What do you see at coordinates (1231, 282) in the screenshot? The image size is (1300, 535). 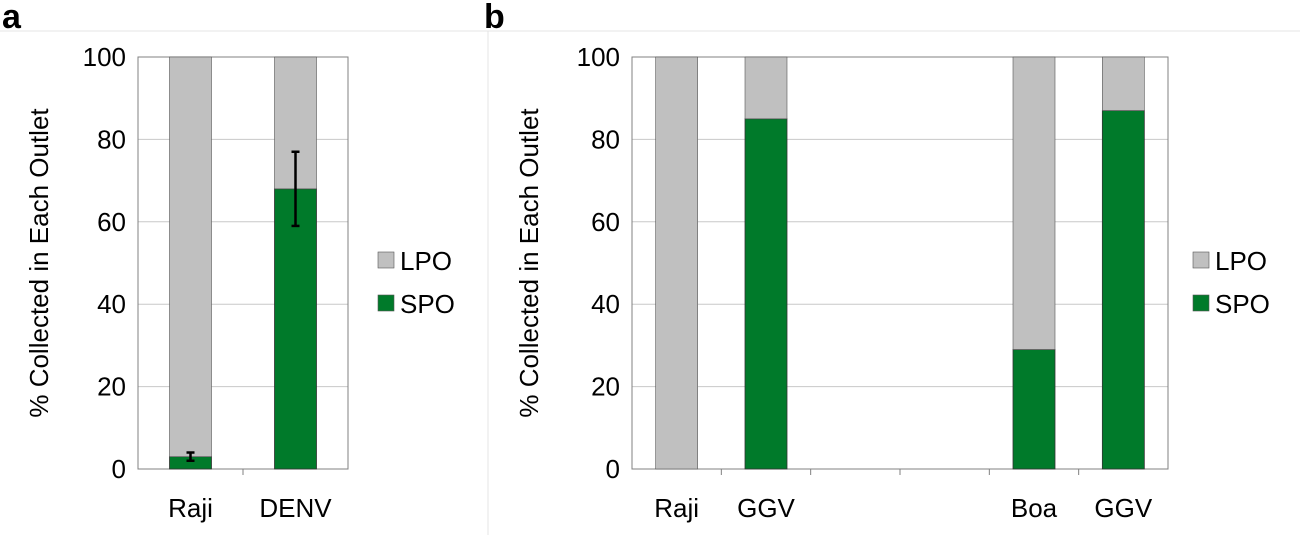 I see `panel-b-legend: LPO SPO` at bounding box center [1231, 282].